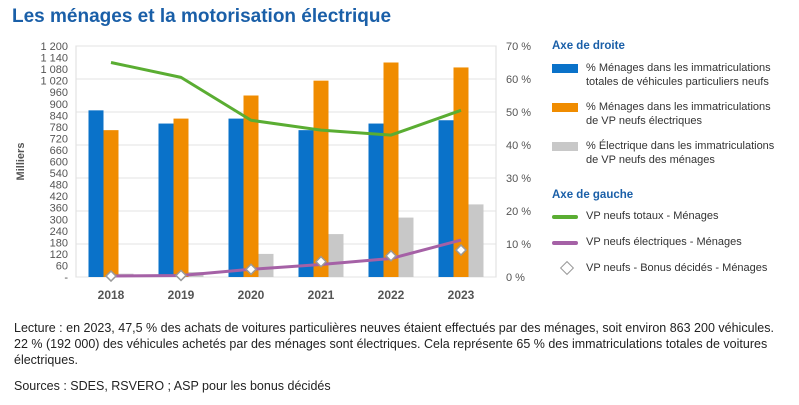 The width and height of the screenshot is (799, 405). Describe the element at coordinates (59, 116) in the screenshot. I see `left-axis-tick: 840` at that location.